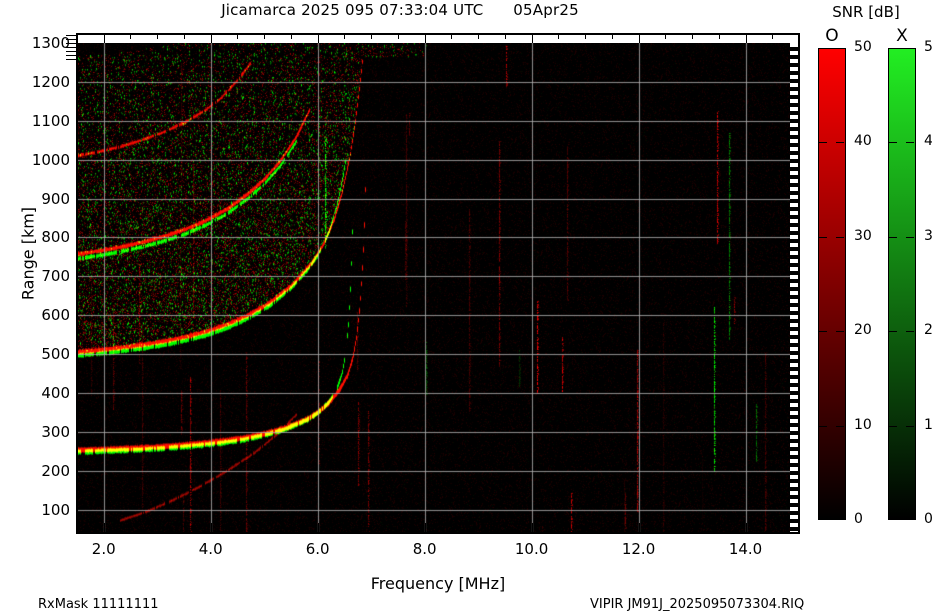 The width and height of the screenshot is (932, 614). I want to click on x-axis-tick-label: 8.0, so click(424, 549).